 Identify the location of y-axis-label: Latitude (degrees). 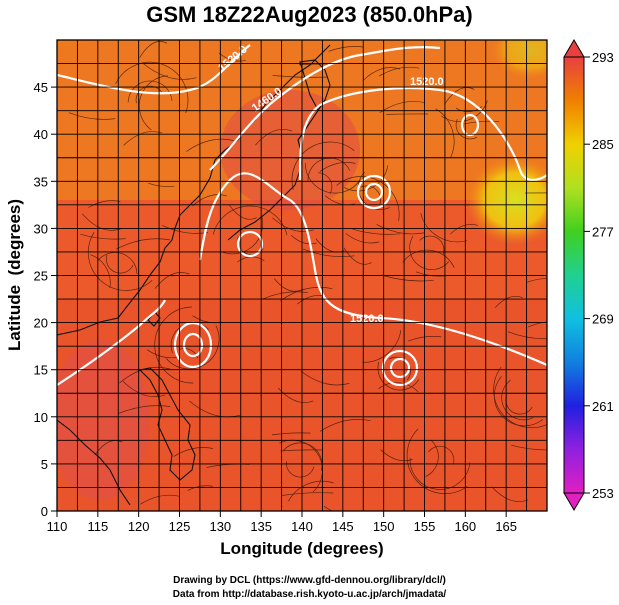
(14, 275).